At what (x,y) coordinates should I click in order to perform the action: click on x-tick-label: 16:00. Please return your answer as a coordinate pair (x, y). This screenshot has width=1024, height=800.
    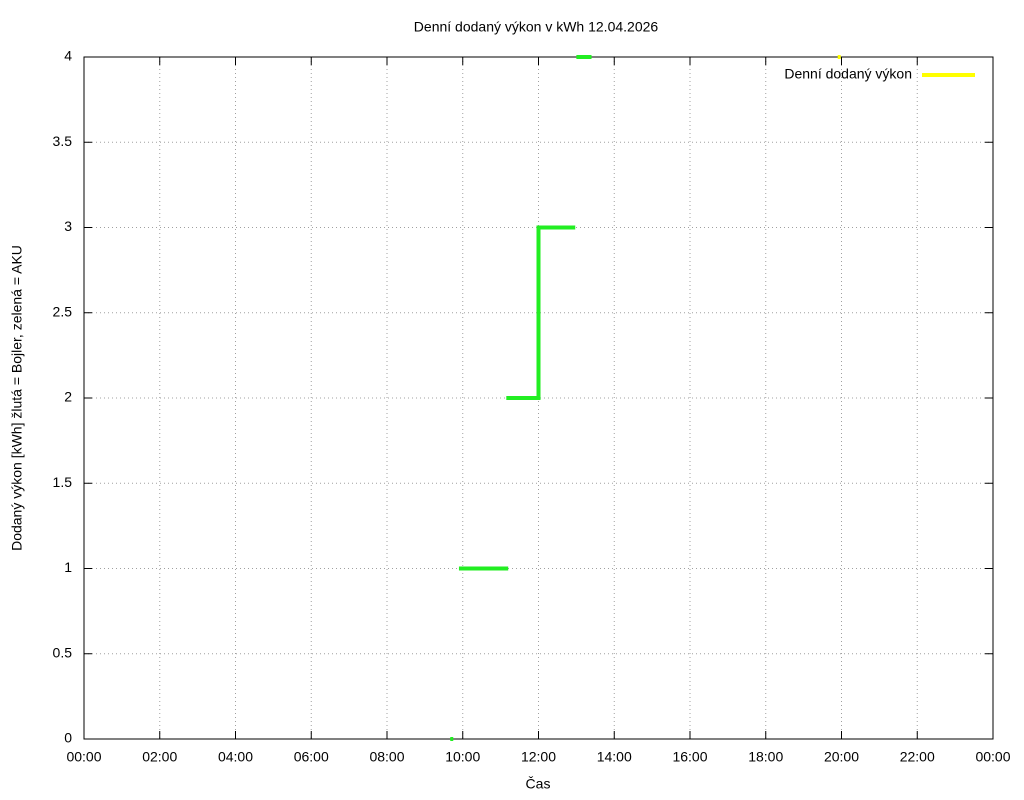
    Looking at the image, I should click on (689, 757).